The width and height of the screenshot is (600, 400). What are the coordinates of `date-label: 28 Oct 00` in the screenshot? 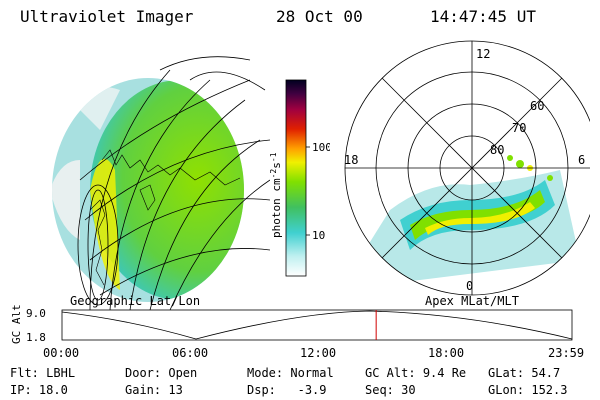 It's located at (319, 16).